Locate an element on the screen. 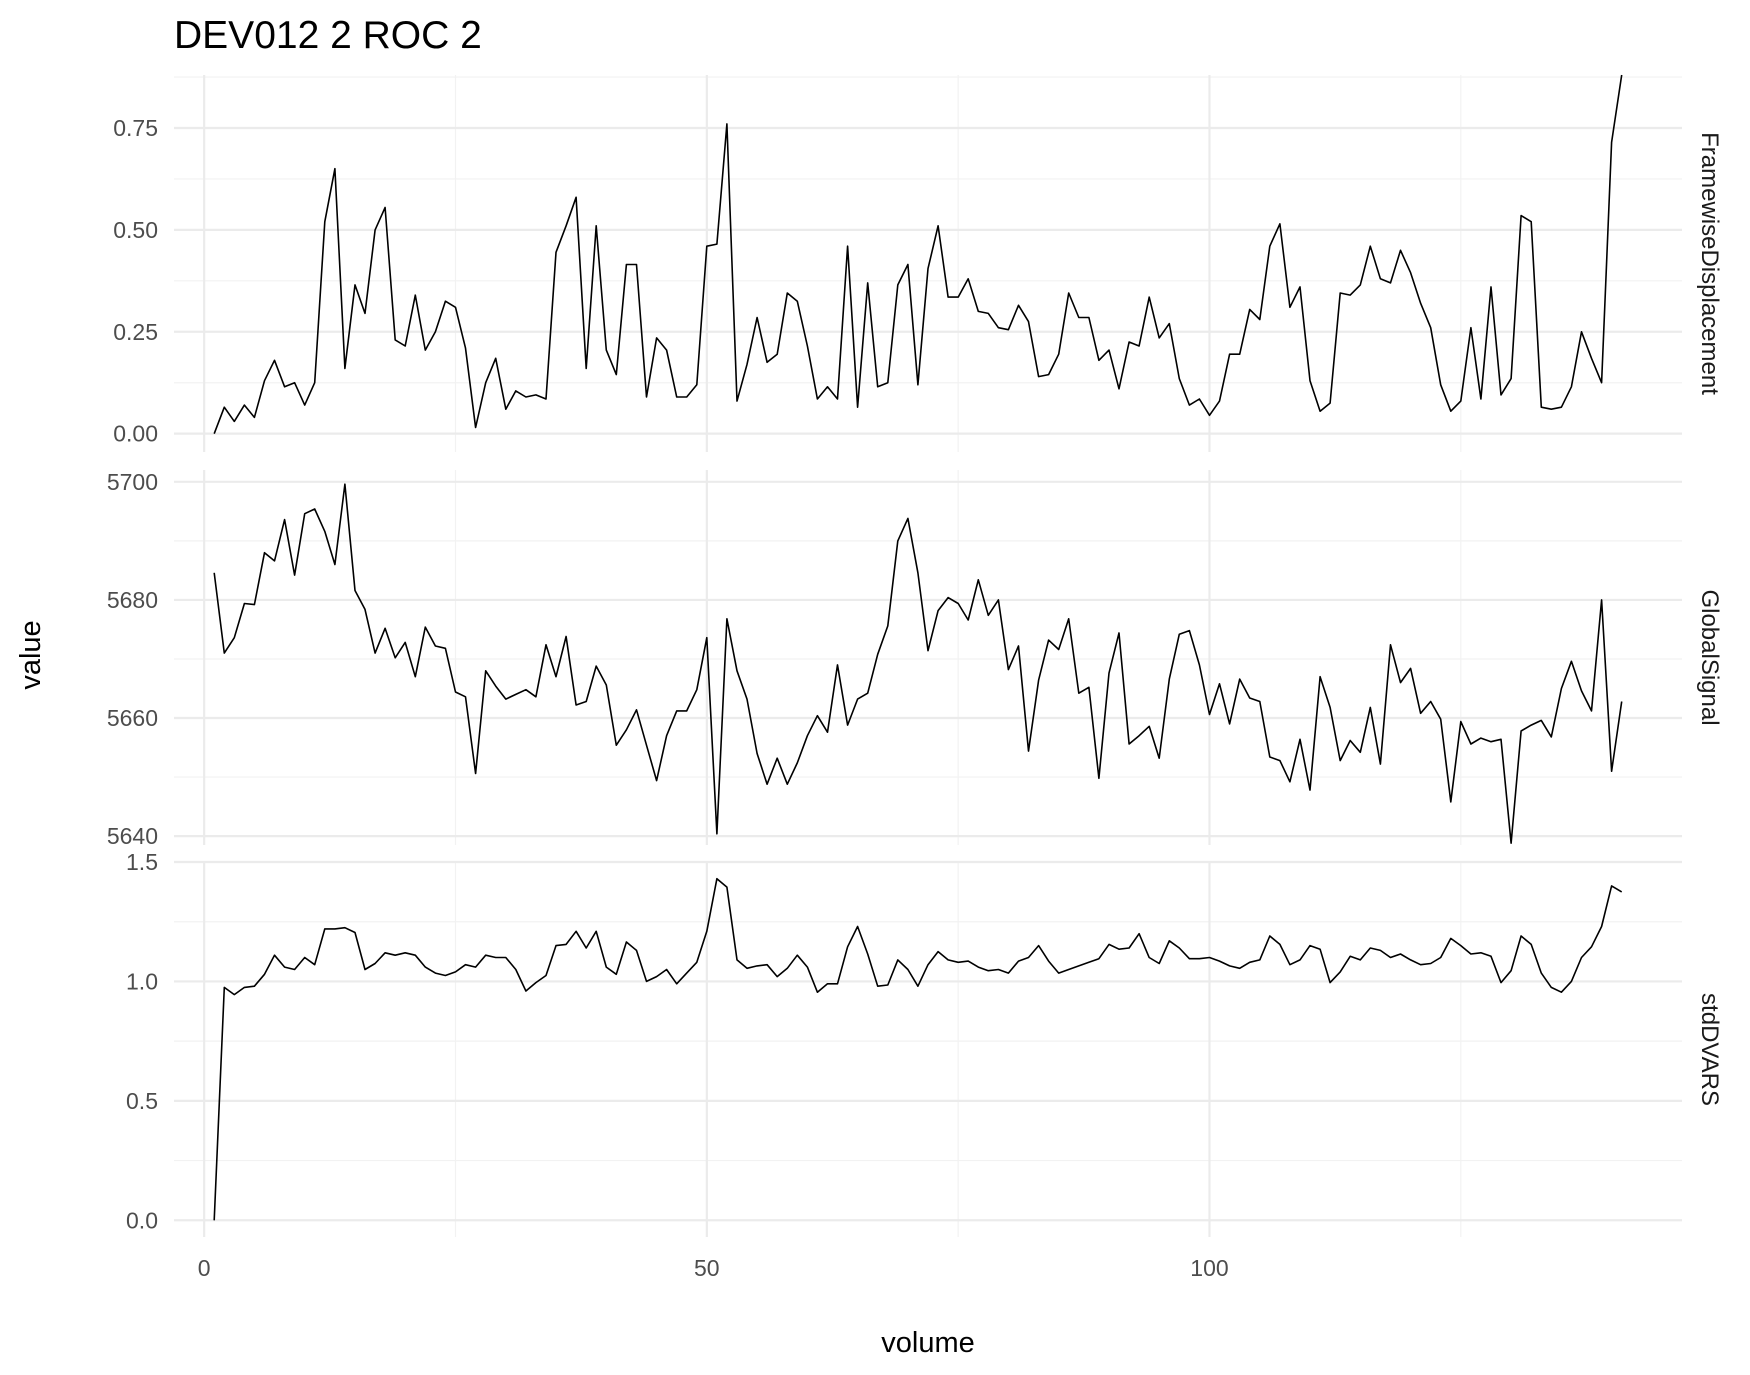  y-tick-label: 5700 is located at coordinates (132, 482).